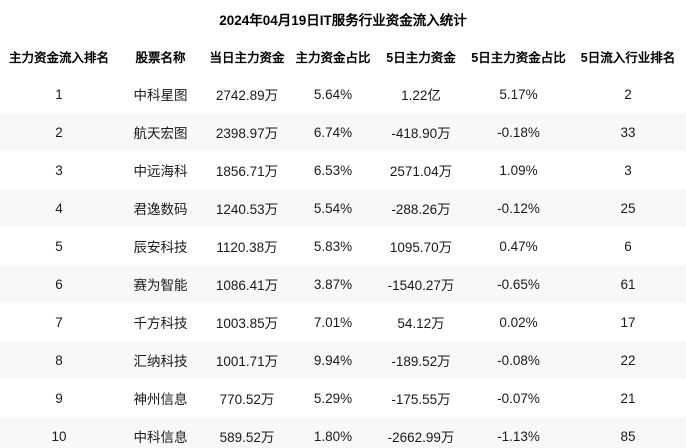 This screenshot has width=686, height=448. Describe the element at coordinates (421, 285) in the screenshot. I see `cell-five-day-main: -1540.27万` at that location.